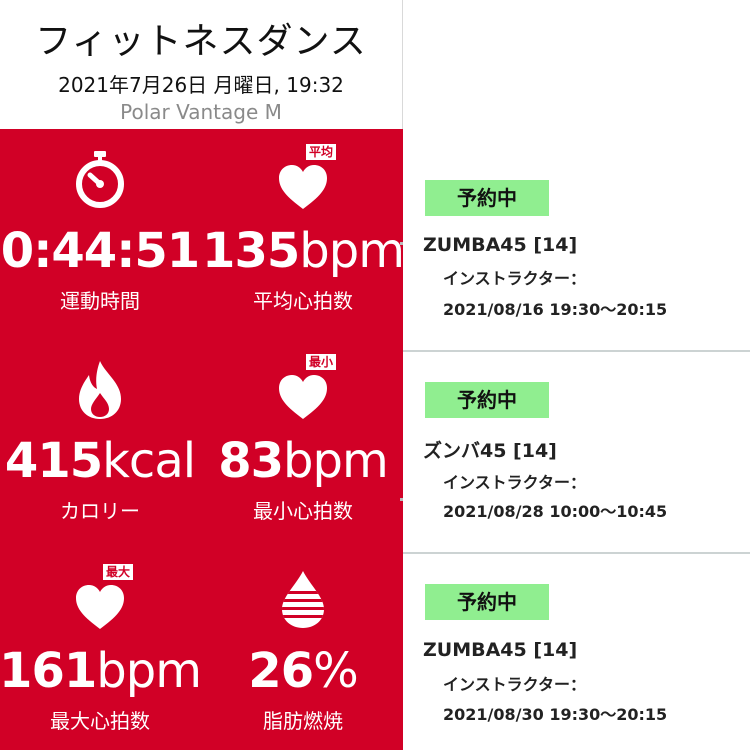 Image resolution: width=750 pixels, height=754 pixels. I want to click on workout-datetime: 2021年7月26日 月曜日, 19:32, so click(201, 85).